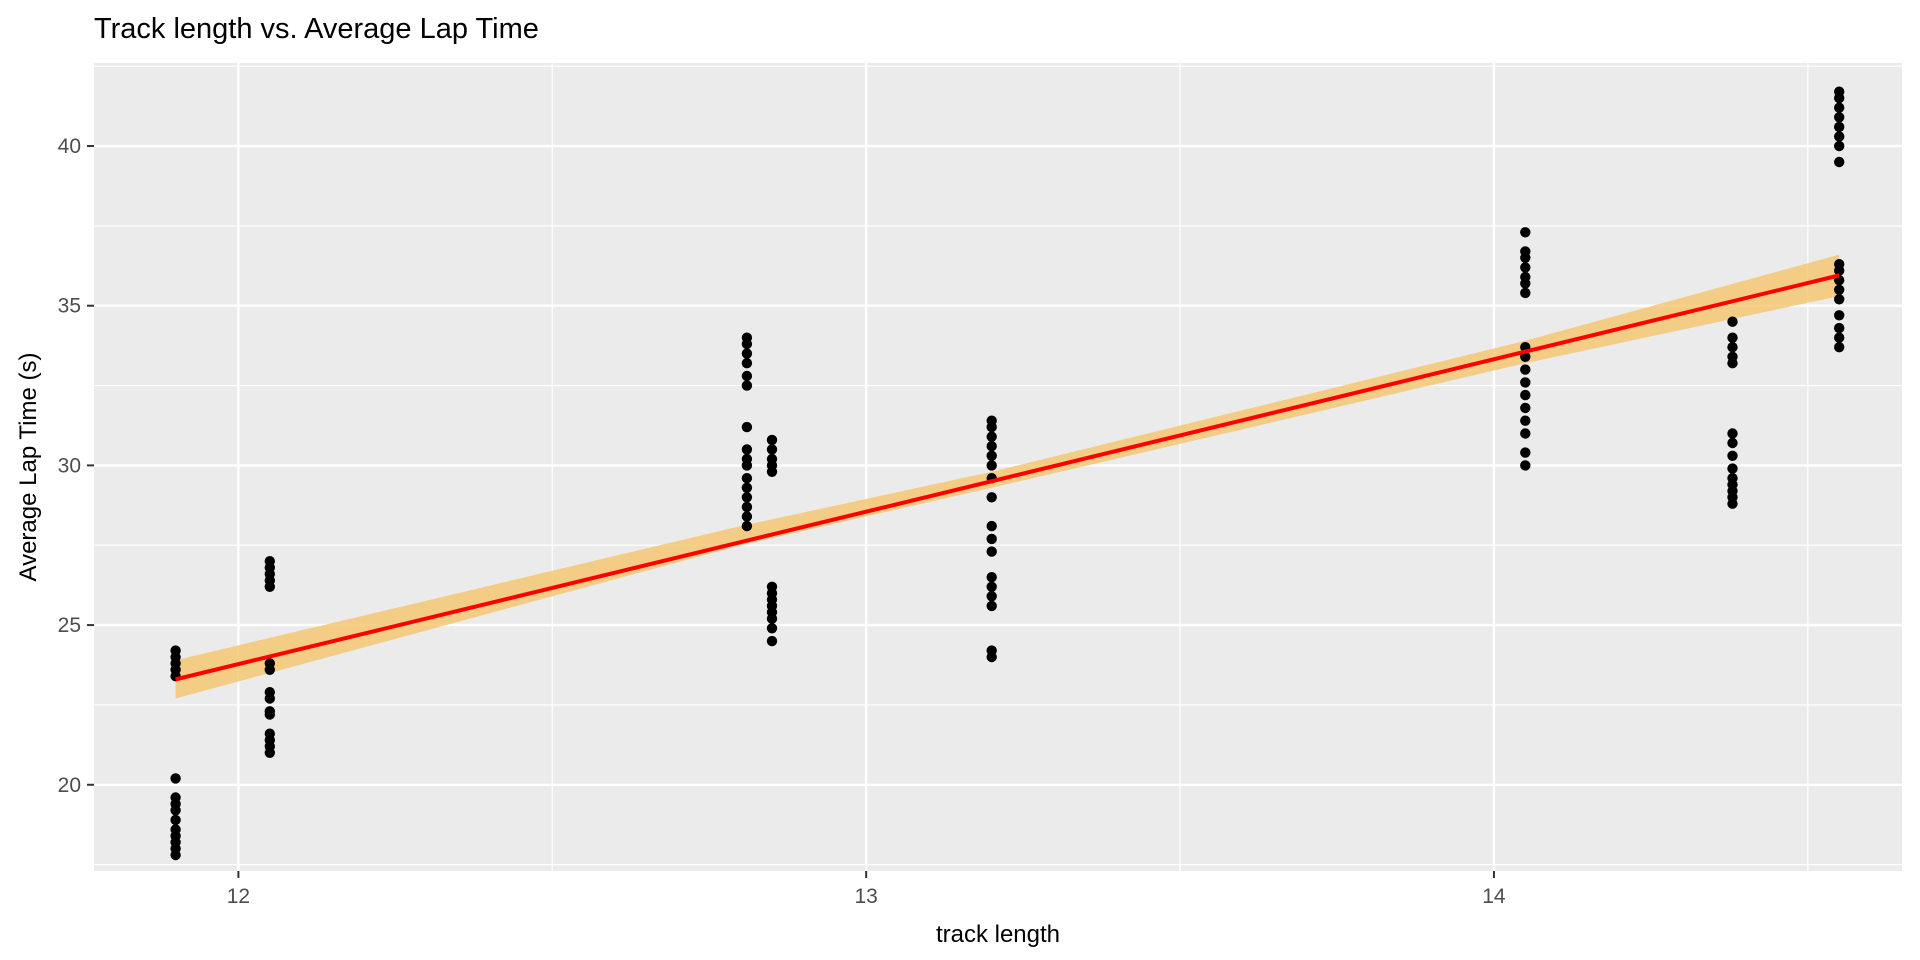  I want to click on y-tick-label: 30, so click(69, 465).